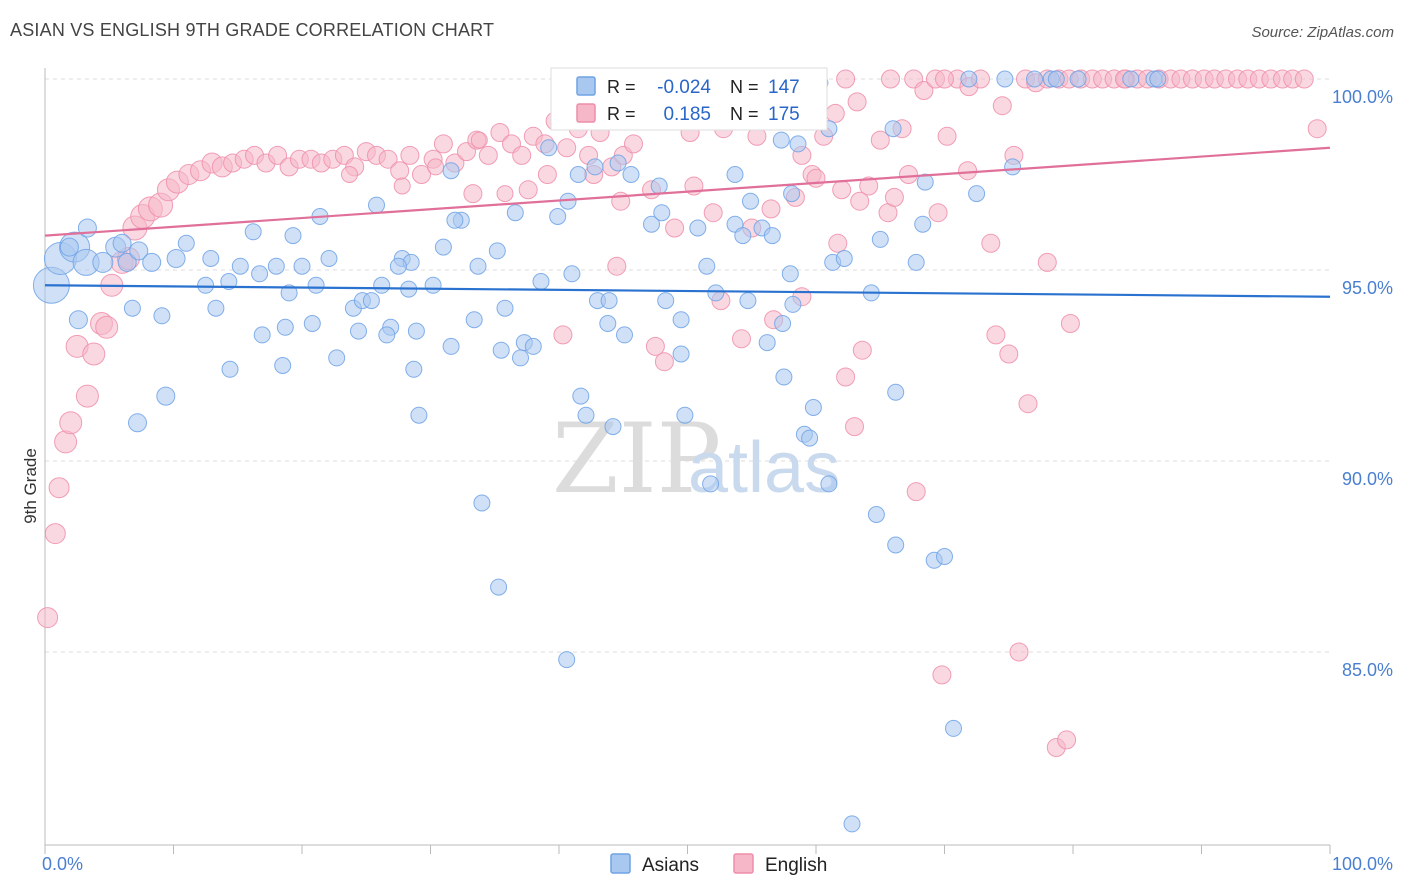 The width and height of the screenshot is (1406, 892). Describe the element at coordinates (586, 113) in the screenshot. I see `legend-swatch-english` at that location.